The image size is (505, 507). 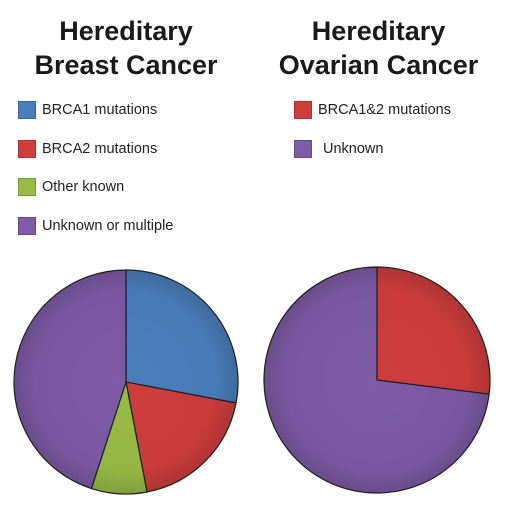 What do you see at coordinates (378, 65) in the screenshot?
I see `ovarian-cancer-title-line-2: Ovarian Cancer` at bounding box center [378, 65].